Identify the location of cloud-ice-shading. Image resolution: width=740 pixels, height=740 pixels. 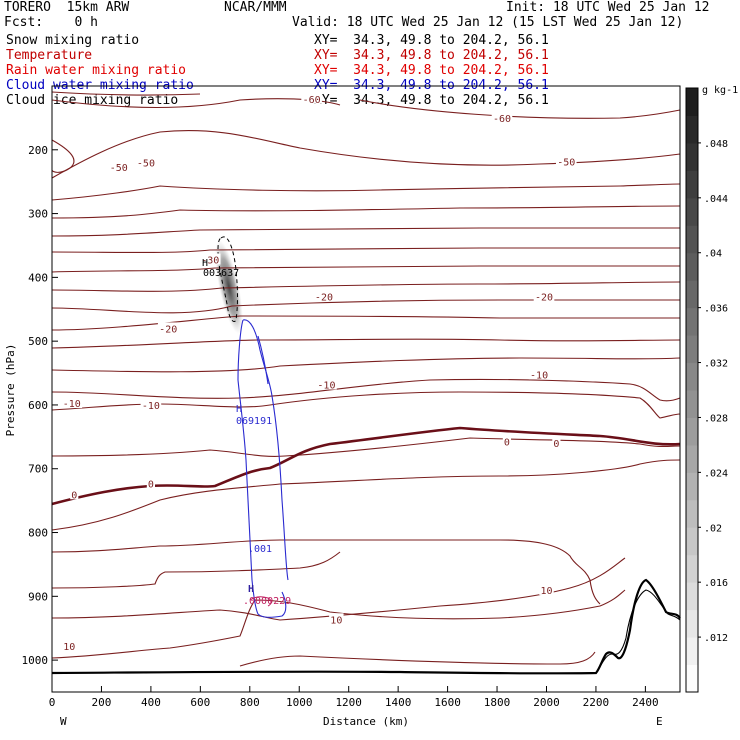
(229, 287).